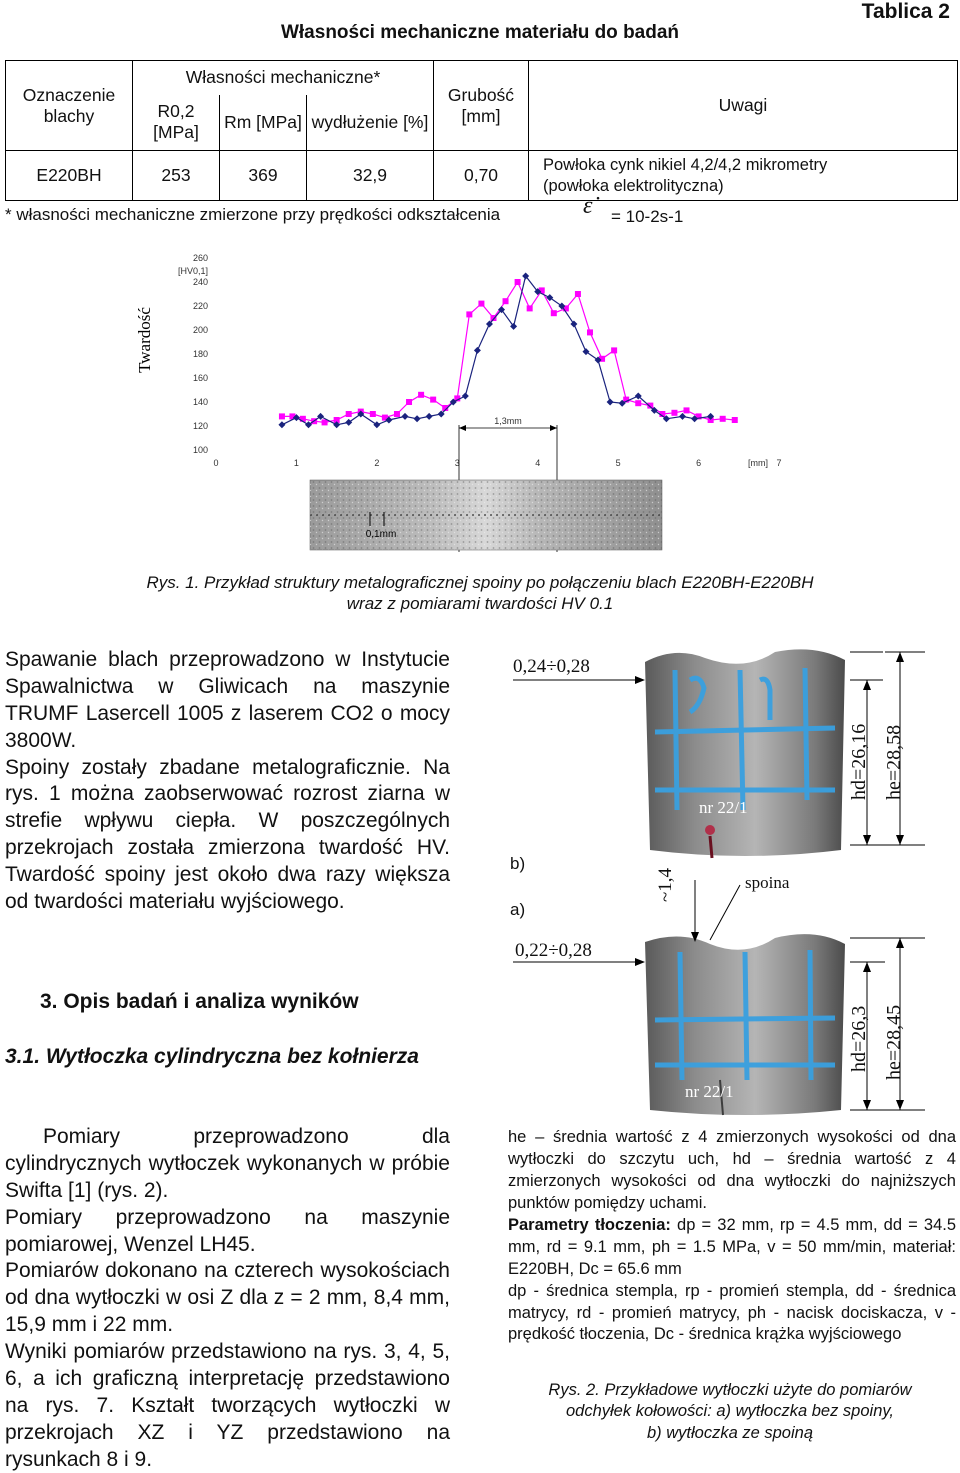  I want to click on top-sample-number: nr 22/1, so click(723, 807).